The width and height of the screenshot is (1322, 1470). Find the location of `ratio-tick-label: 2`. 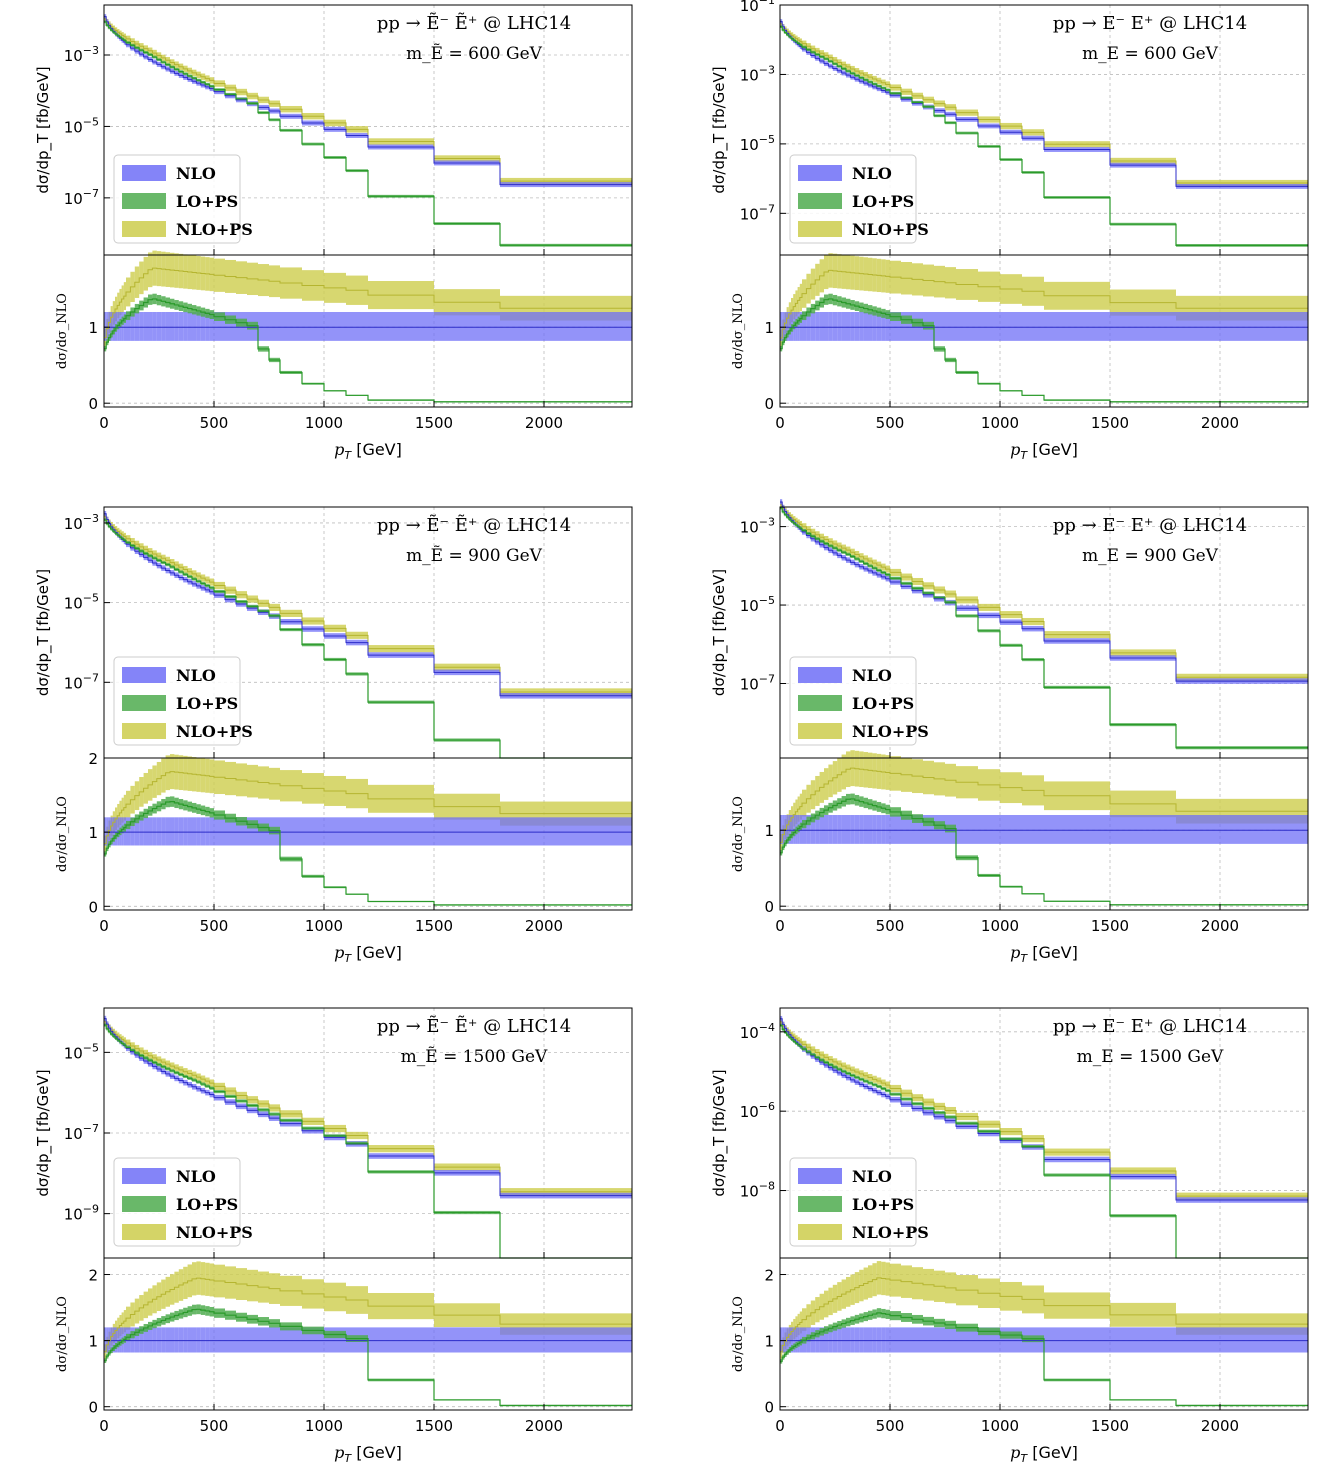

ratio-tick-label: 2 is located at coordinates (769, 1276).